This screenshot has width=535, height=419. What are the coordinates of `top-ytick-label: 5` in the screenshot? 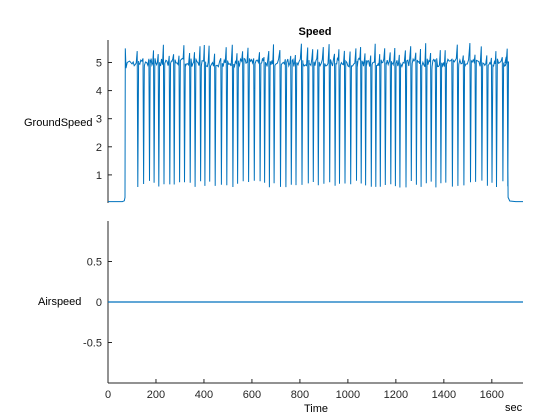 It's located at (99, 63).